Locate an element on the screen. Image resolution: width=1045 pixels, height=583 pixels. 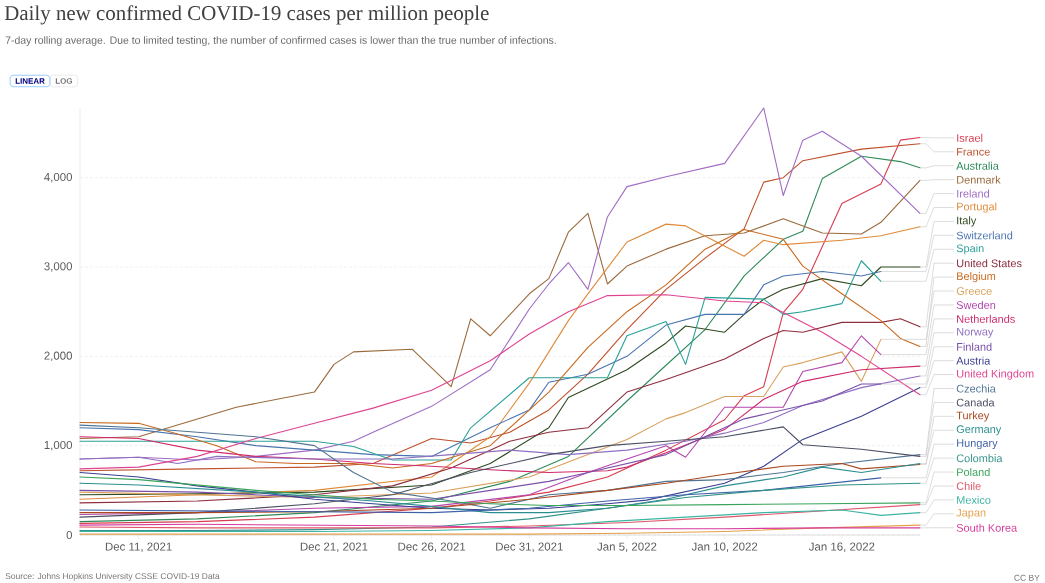
text: Czechia is located at coordinates (976, 388).